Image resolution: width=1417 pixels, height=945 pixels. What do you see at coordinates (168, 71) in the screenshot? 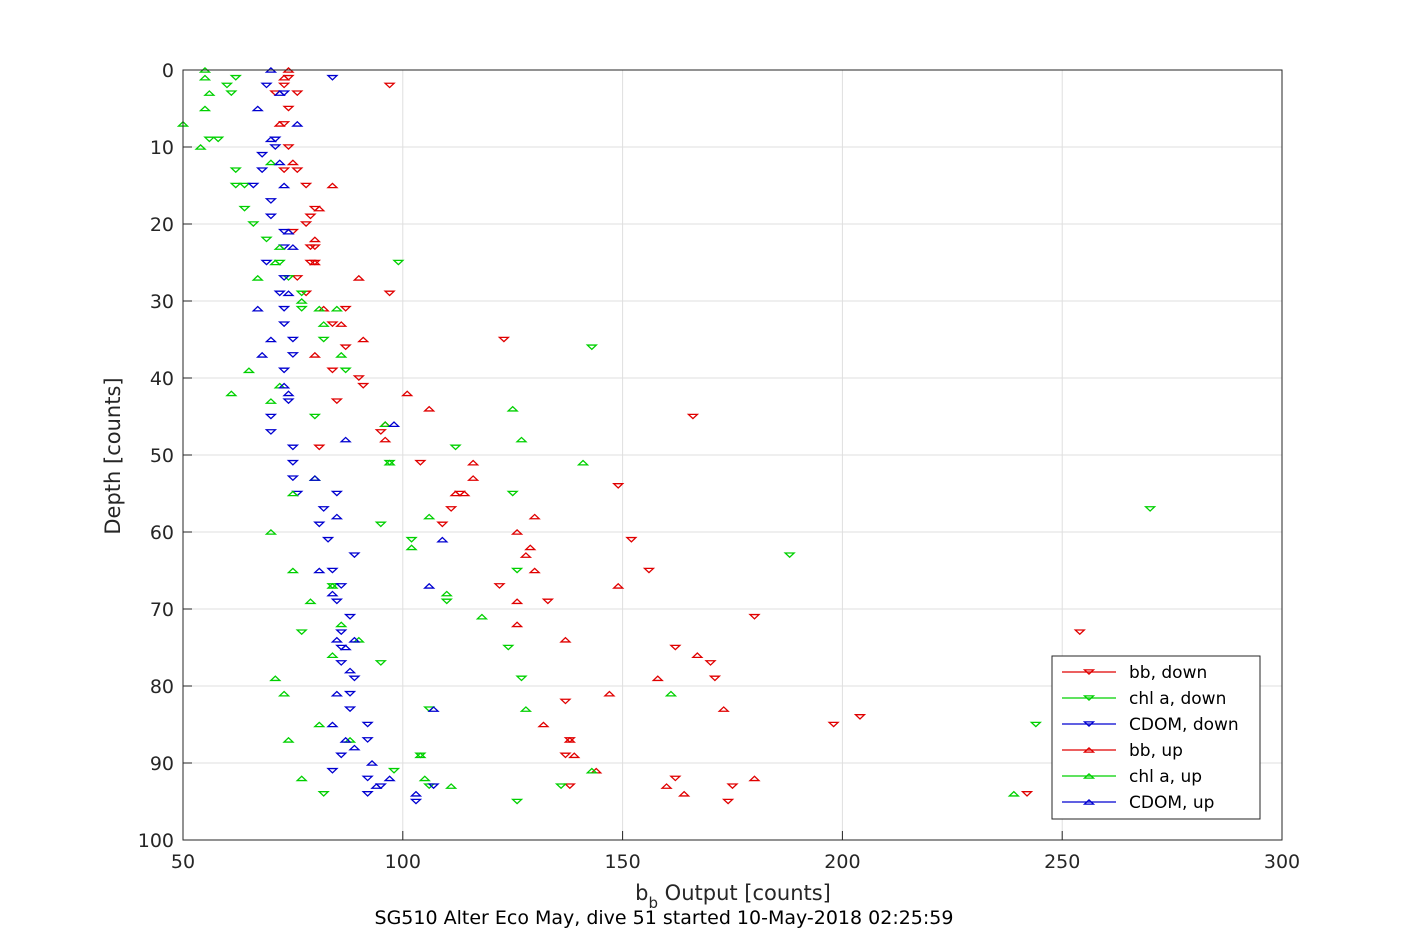
I see `y-tick-label: 0` at bounding box center [168, 71].